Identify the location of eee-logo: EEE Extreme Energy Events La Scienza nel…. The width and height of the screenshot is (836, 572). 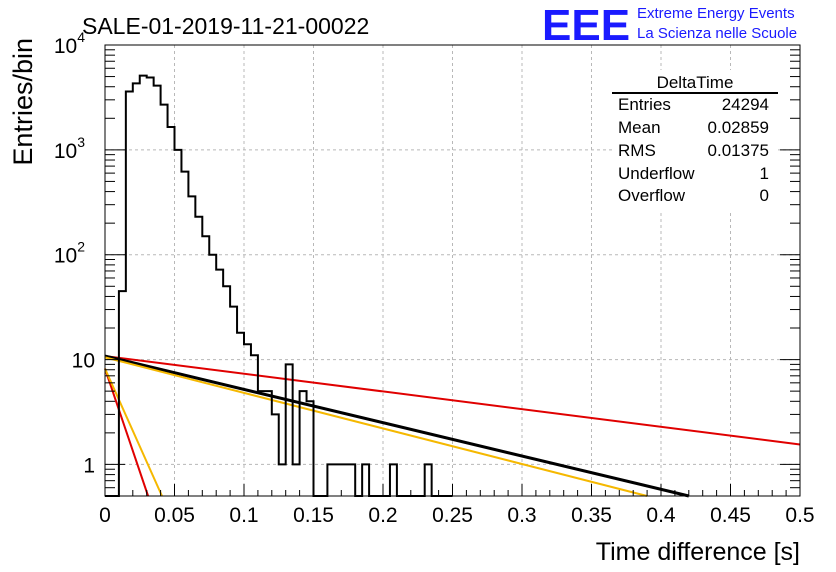
(669, 25).